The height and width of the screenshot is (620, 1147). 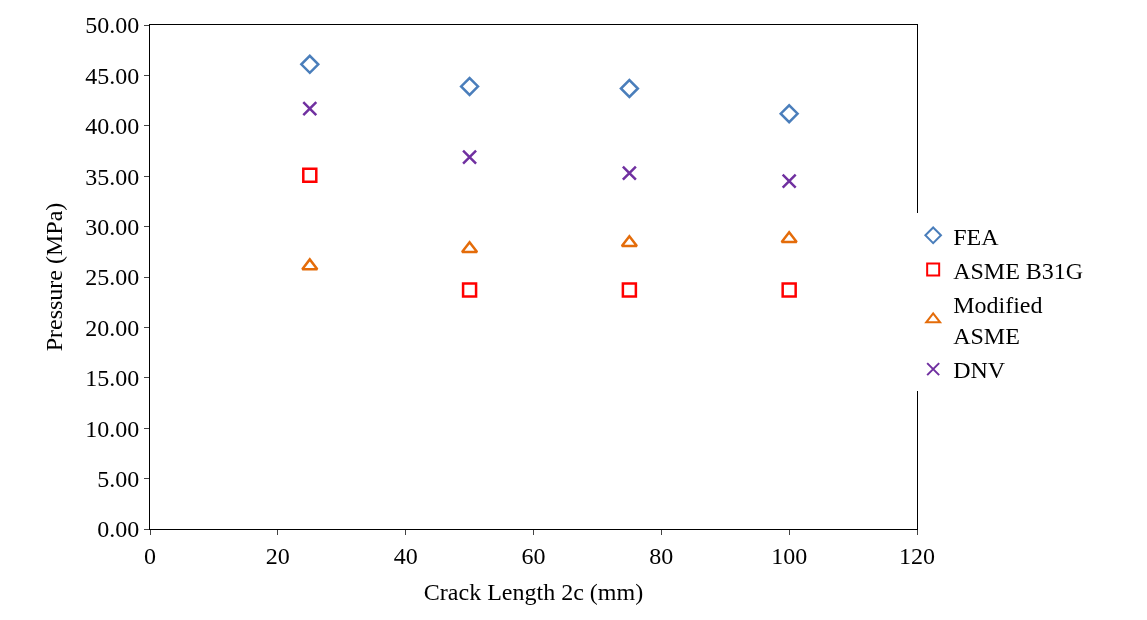 What do you see at coordinates (533, 555) in the screenshot?
I see `x-tick-label: 60` at bounding box center [533, 555].